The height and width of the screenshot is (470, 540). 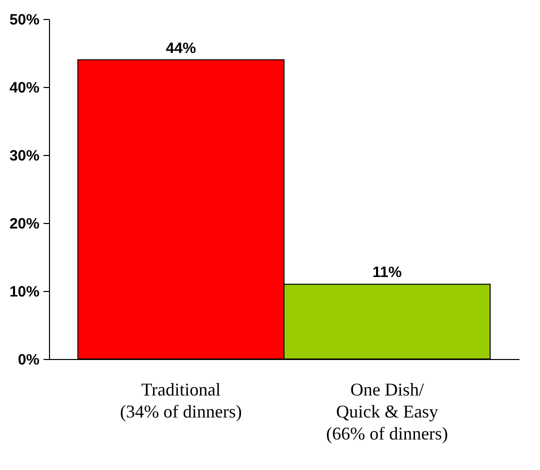 What do you see at coordinates (24, 292) in the screenshot?
I see `y-tick-label: 10%` at bounding box center [24, 292].